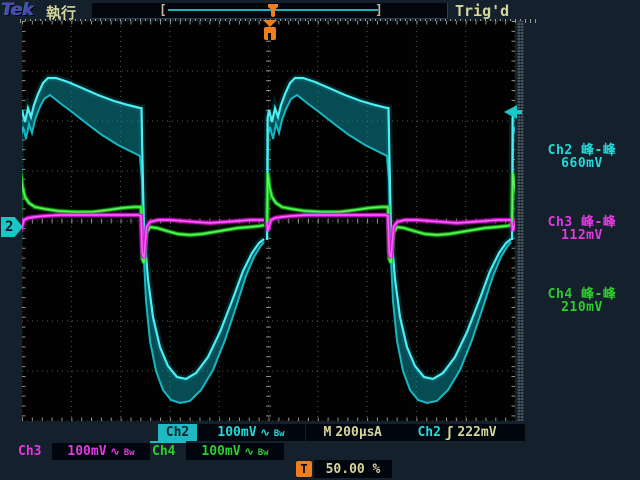 This screenshot has width=640, height=480. Describe the element at coordinates (582, 294) in the screenshot. I see `measurement-ch4-label: Ch4 峰-峰` at that location.